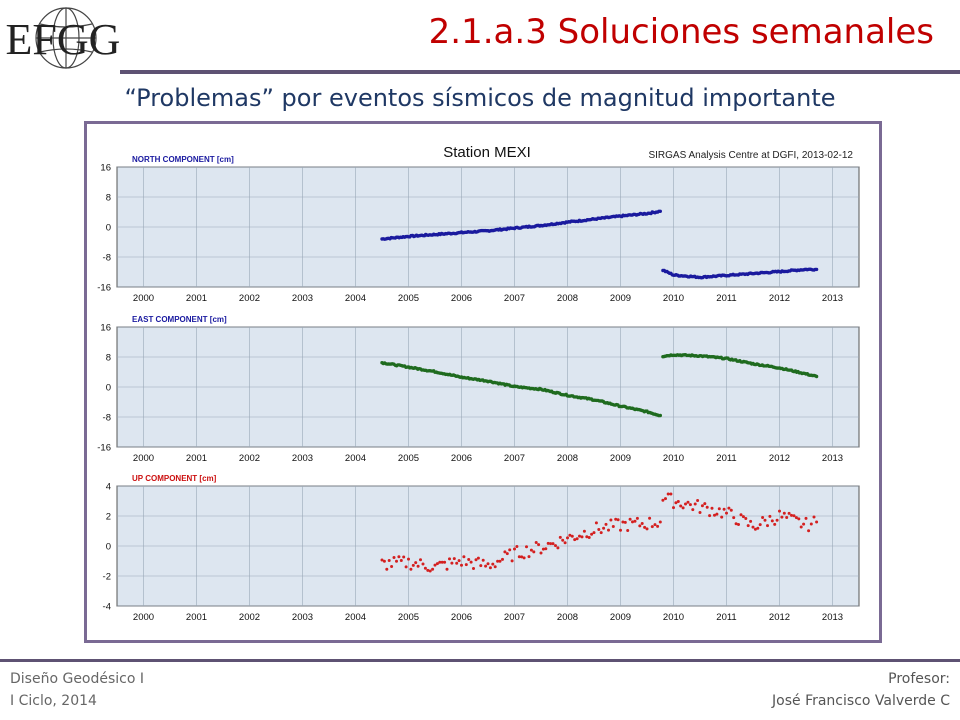 The height and width of the screenshot is (720, 960). I want to click on course-term: I Ciclo, 2014, so click(53, 701).